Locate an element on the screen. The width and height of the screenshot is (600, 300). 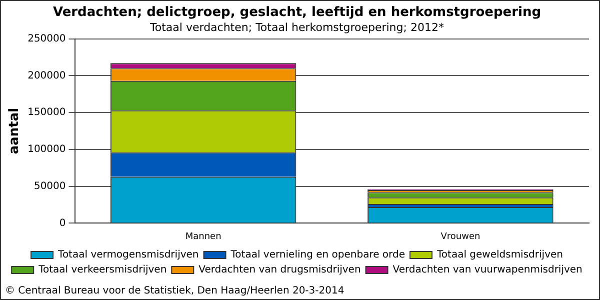
text: © Centraal Bureau voor de Statistiek, Den Haag/Heerlen 20-3-2014 is located at coordinates (174, 291).